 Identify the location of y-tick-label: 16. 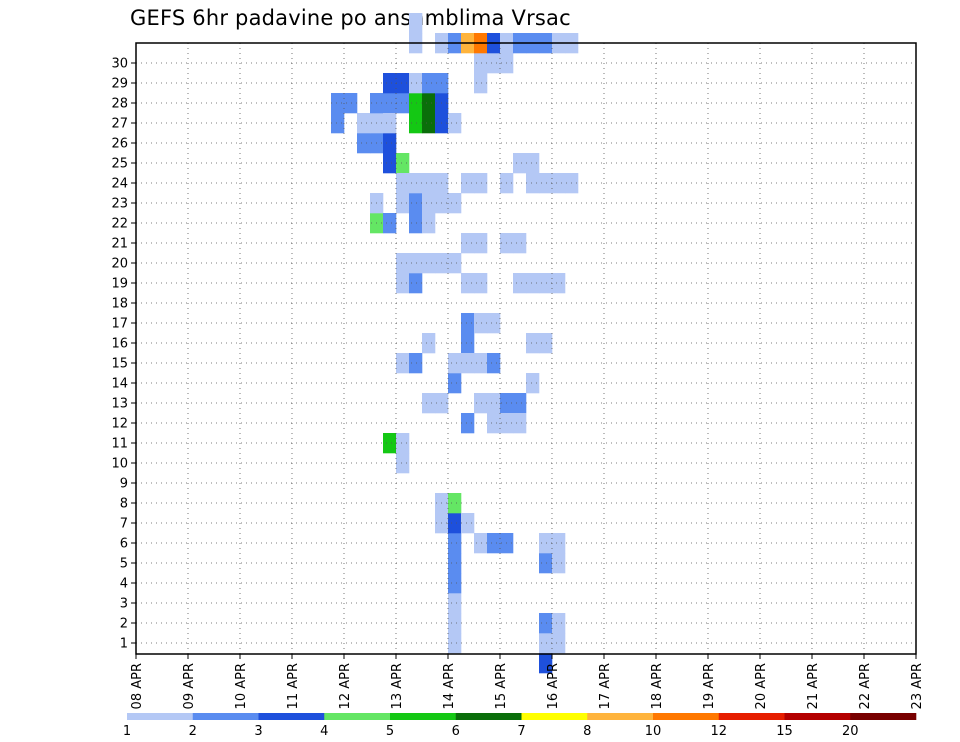
(119, 344).